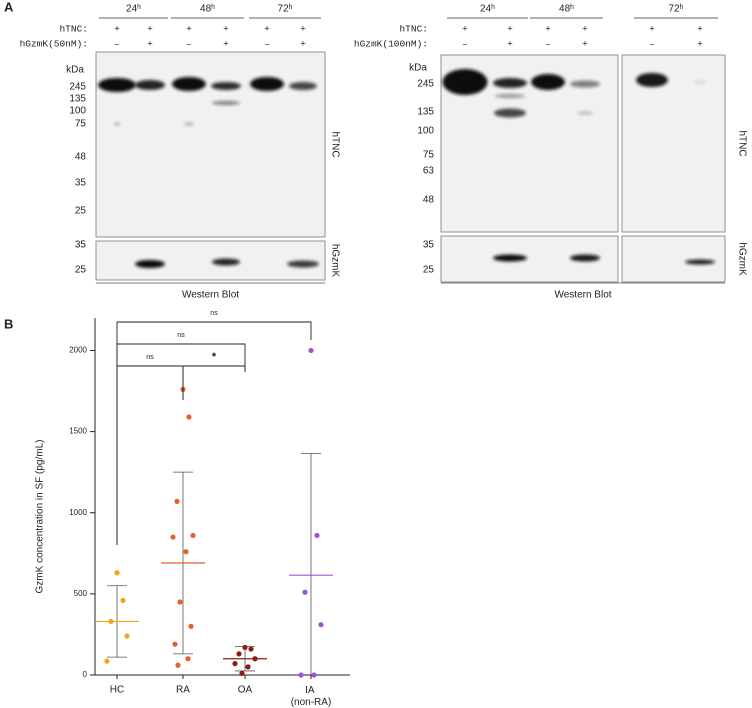 This screenshot has height=708, width=752. I want to click on marker-label: 100, so click(77, 111).